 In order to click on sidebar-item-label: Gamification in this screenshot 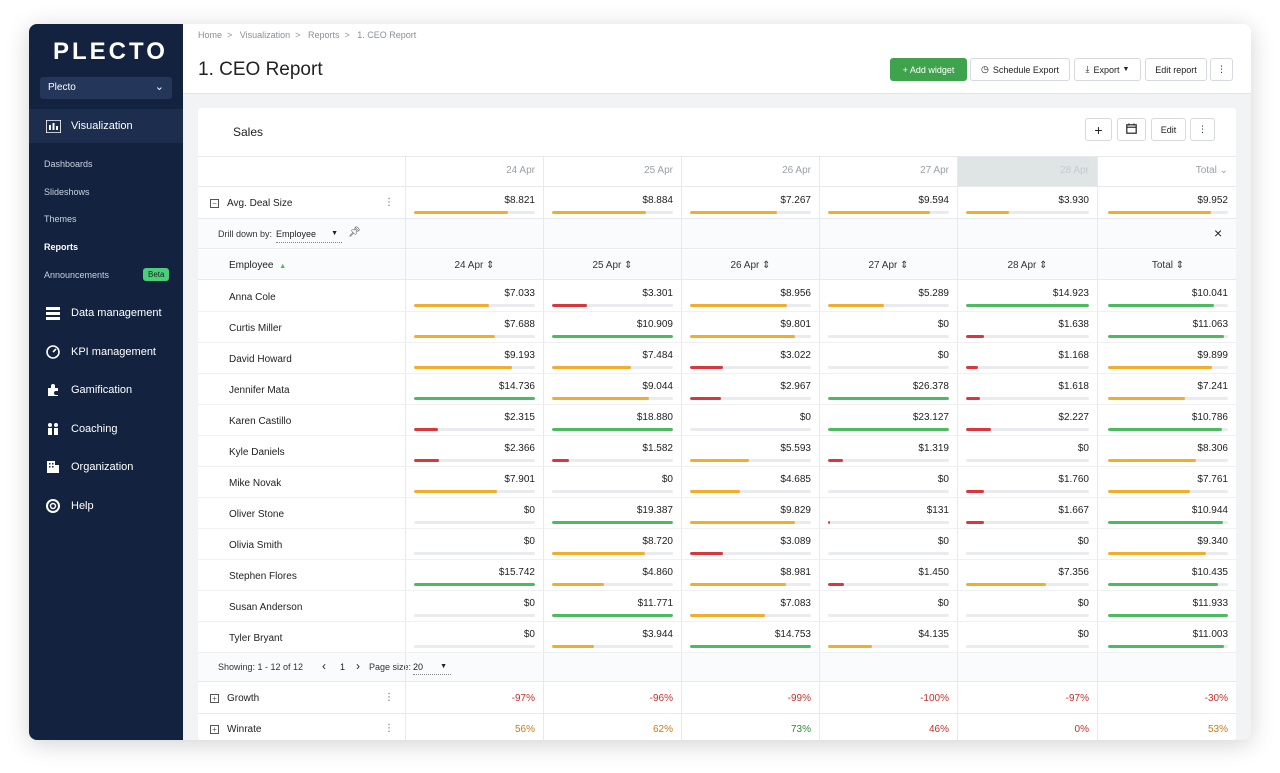, I will do `click(102, 390)`.